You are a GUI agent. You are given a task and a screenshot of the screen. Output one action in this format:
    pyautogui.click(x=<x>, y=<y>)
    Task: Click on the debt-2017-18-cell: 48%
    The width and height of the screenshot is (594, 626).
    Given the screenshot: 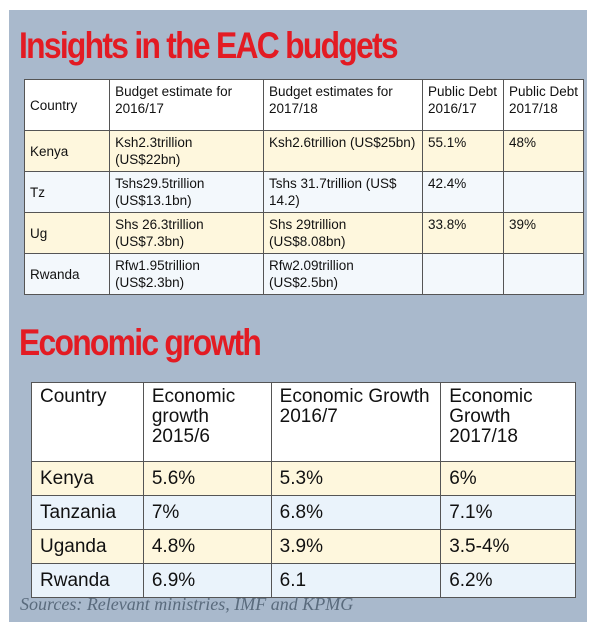 What is the action you would take?
    pyautogui.click(x=543, y=151)
    